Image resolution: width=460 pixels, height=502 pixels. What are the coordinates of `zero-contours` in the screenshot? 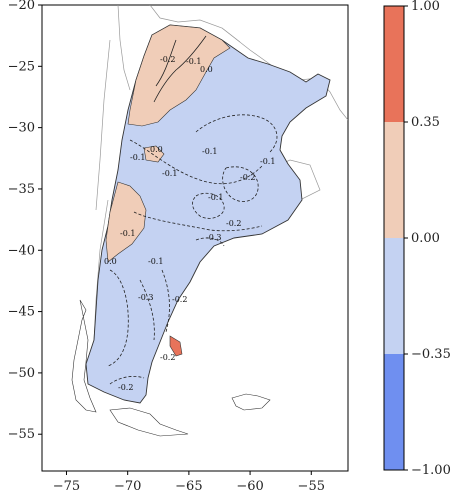 It's located at (180, 69).